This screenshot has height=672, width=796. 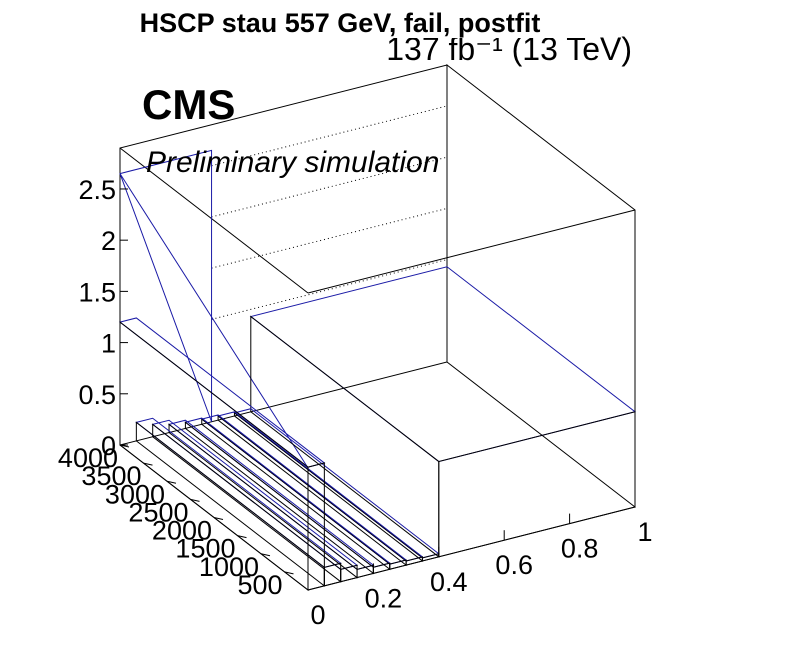 I want to click on z-tick-label: 2, so click(x=108, y=241).